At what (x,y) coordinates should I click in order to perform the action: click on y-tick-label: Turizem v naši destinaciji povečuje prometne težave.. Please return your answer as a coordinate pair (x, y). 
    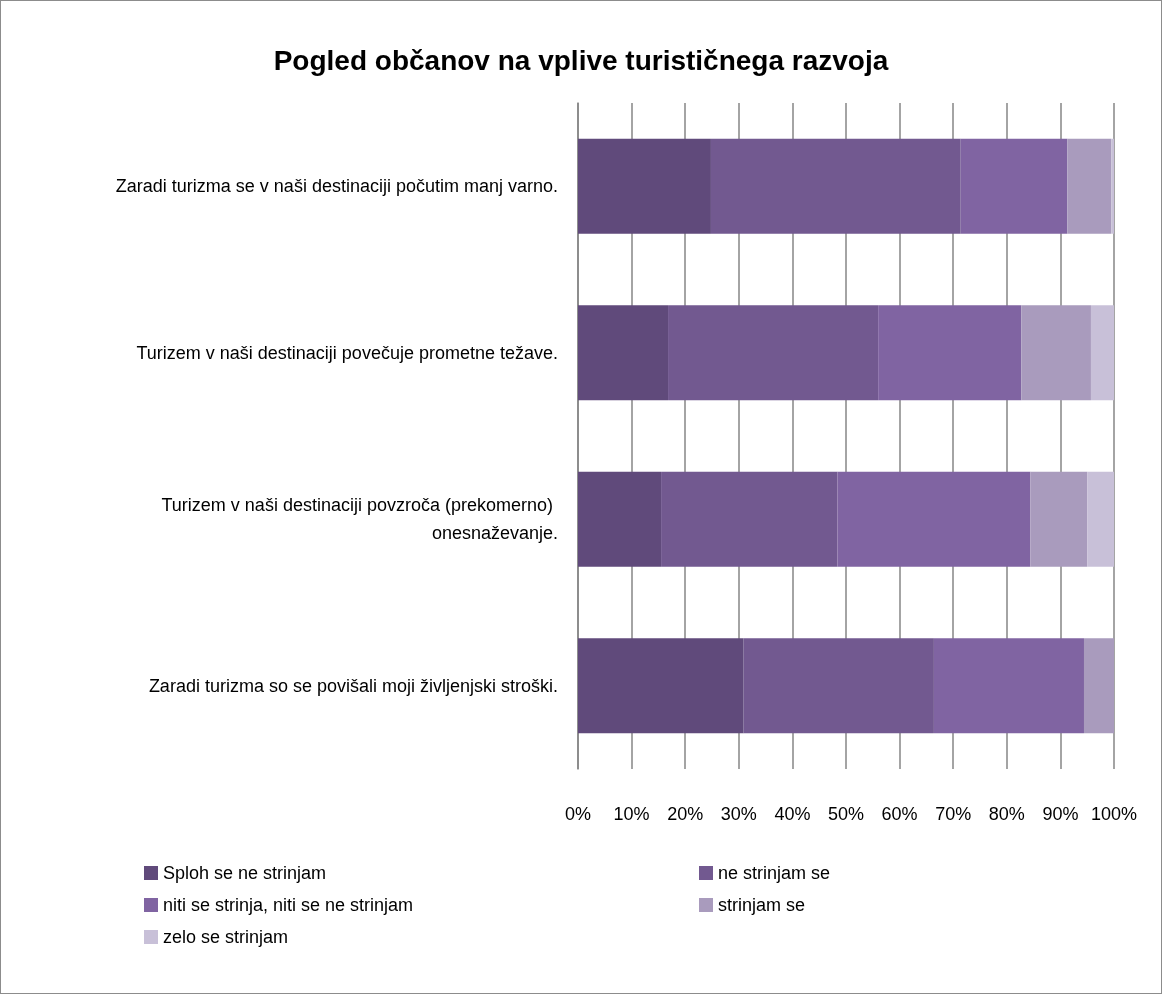
    Looking at the image, I should click on (347, 352).